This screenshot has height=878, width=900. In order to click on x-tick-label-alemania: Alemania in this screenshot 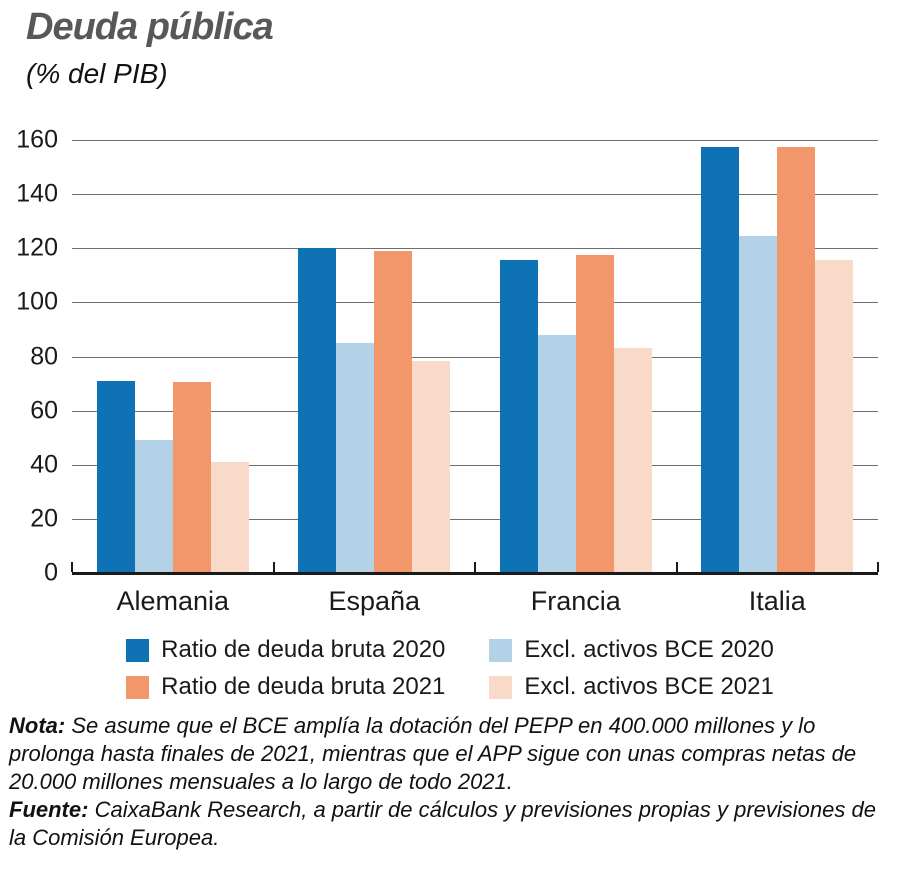, I will do `click(173, 601)`.